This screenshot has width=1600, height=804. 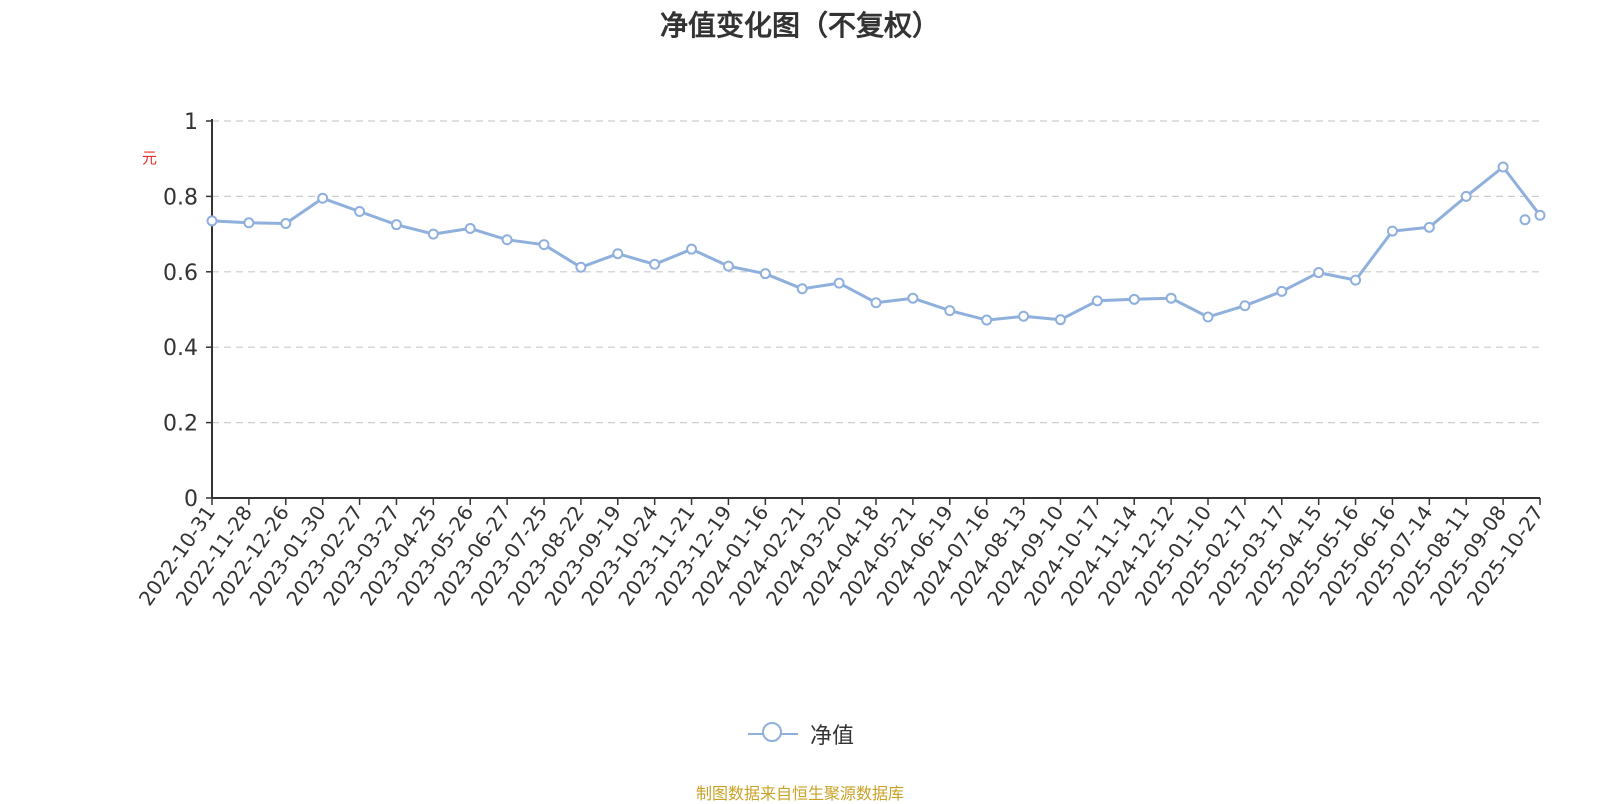 What do you see at coordinates (799, 793) in the screenshot?
I see `data-source-note: 制图数据来自恒生聚源数据库` at bounding box center [799, 793].